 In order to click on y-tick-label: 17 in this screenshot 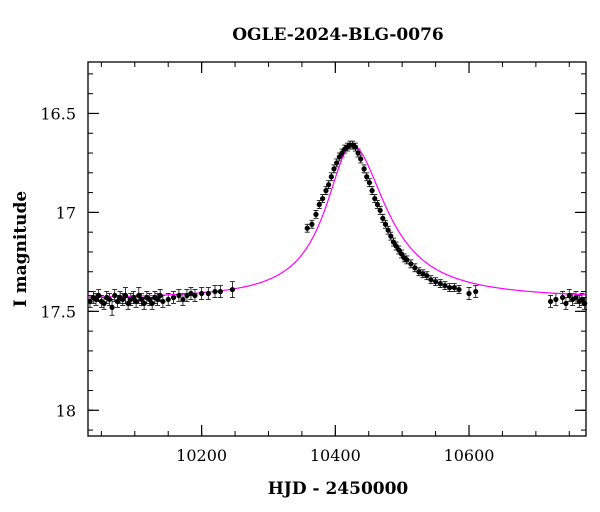, I will do `click(66, 212)`.